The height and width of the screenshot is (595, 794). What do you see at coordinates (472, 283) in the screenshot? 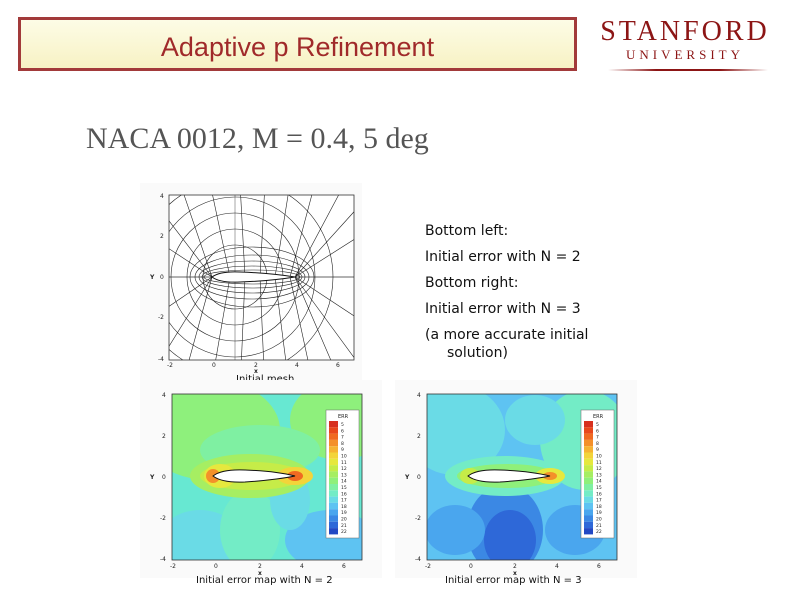
I see `note-line: Bottom right:` at bounding box center [472, 283].